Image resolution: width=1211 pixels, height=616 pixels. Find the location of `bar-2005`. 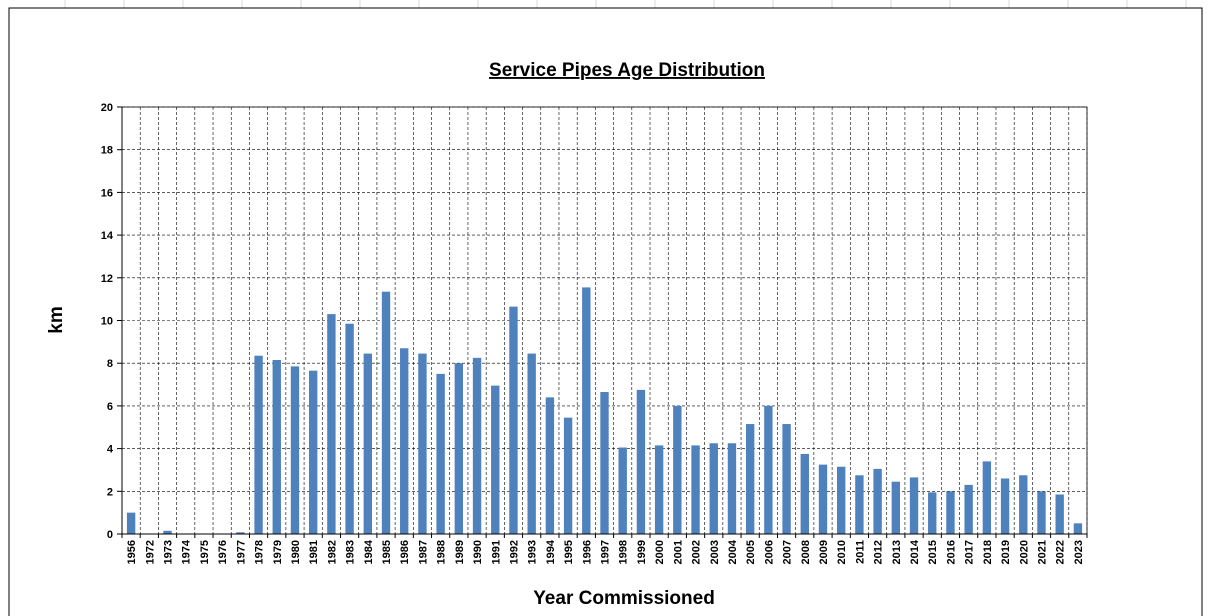

bar-2005 is located at coordinates (750, 479).